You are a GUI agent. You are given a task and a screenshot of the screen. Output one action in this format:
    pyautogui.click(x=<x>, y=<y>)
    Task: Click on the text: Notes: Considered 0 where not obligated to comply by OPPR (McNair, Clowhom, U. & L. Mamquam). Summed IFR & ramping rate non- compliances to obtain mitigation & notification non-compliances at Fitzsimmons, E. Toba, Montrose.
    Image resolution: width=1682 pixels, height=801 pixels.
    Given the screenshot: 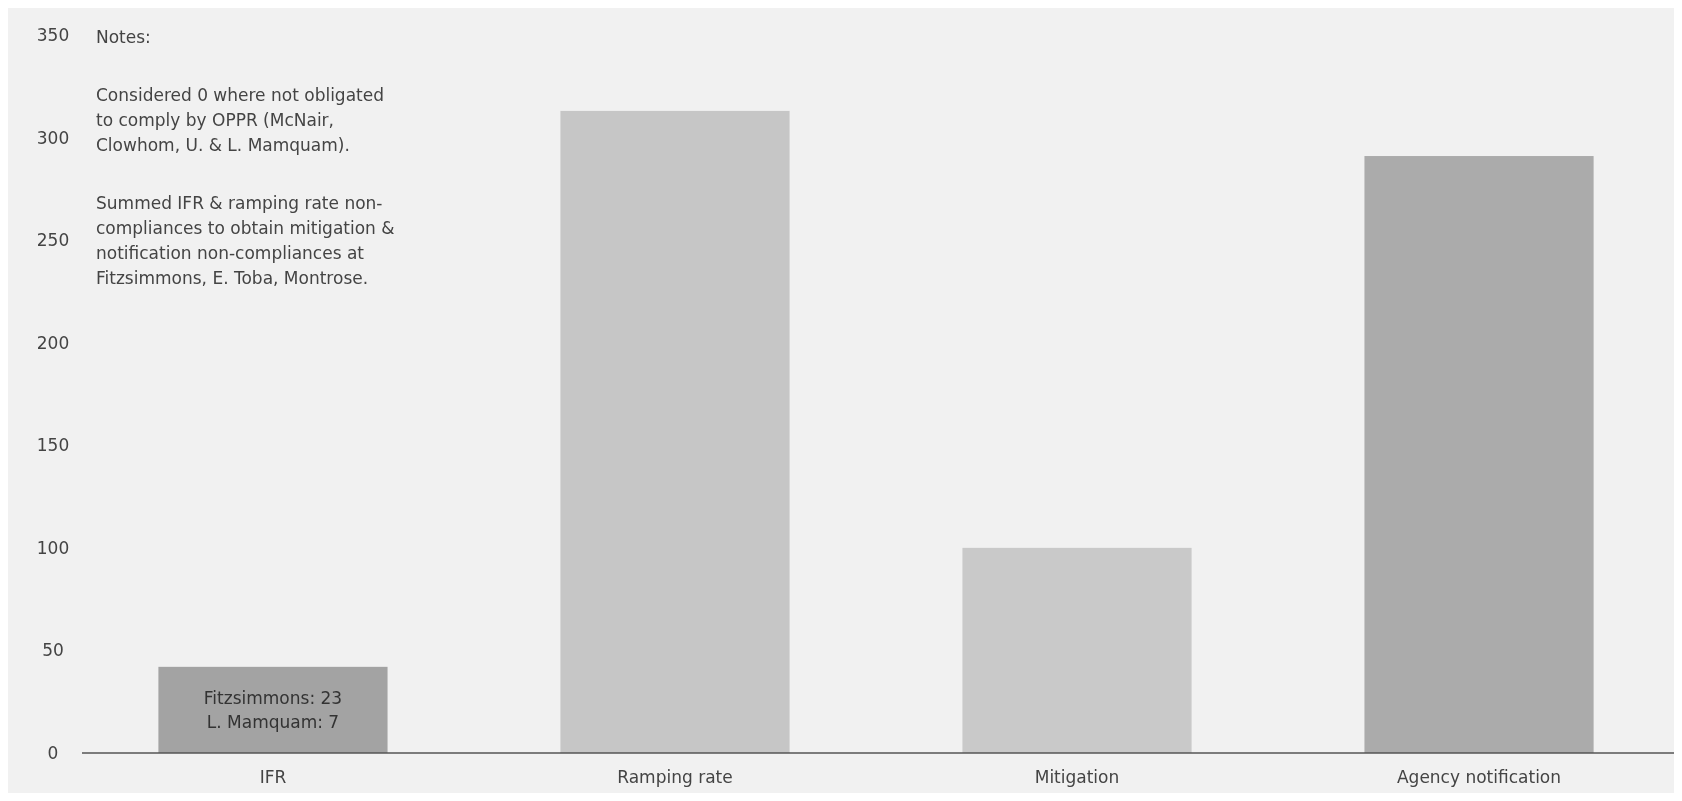 What is the action you would take?
    pyautogui.click(x=245, y=157)
    